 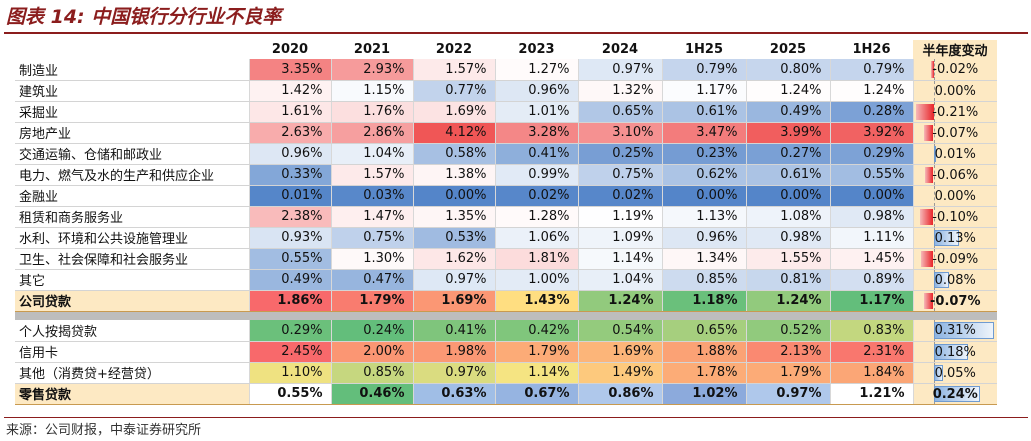 I want to click on value-cell: 0.97%, so click(x=787, y=393).